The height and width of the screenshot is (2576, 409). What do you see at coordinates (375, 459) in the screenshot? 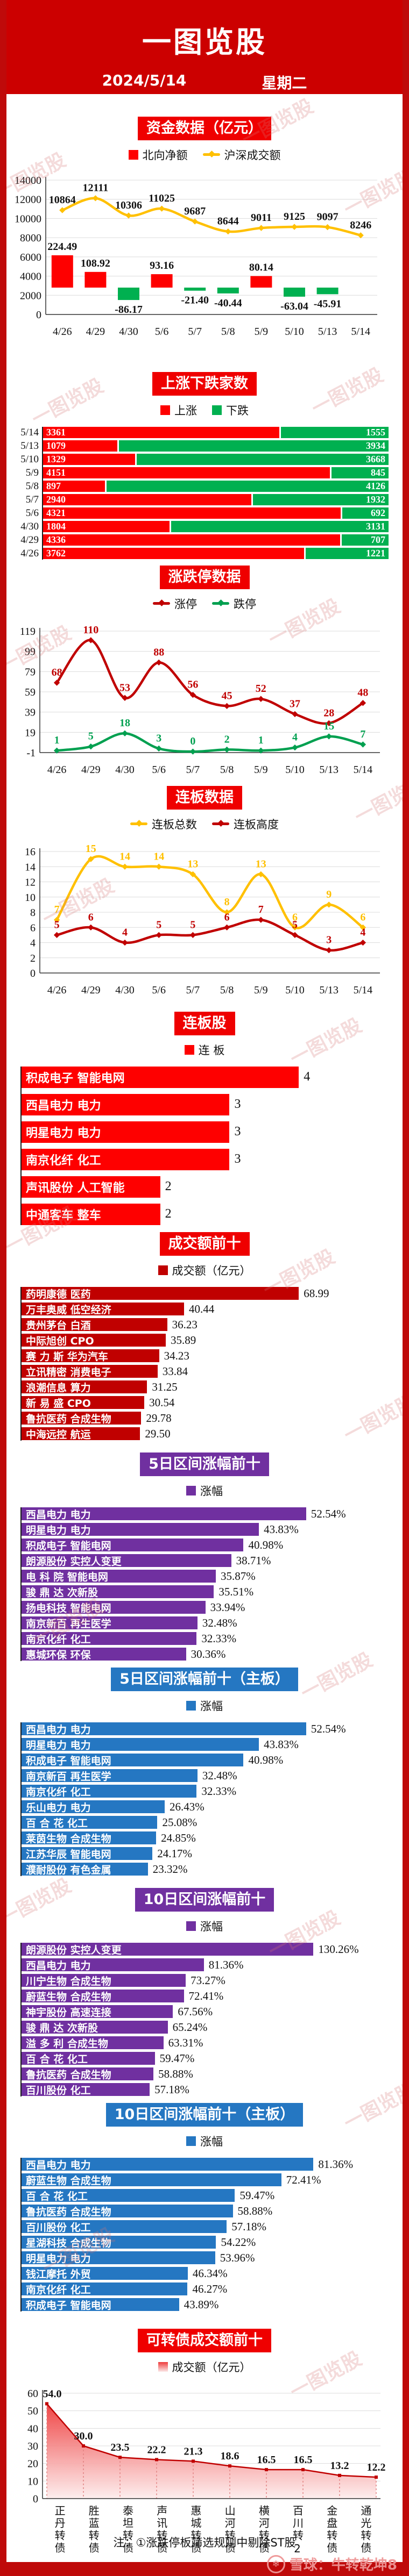
I see `decliners-count: 3668` at bounding box center [375, 459].